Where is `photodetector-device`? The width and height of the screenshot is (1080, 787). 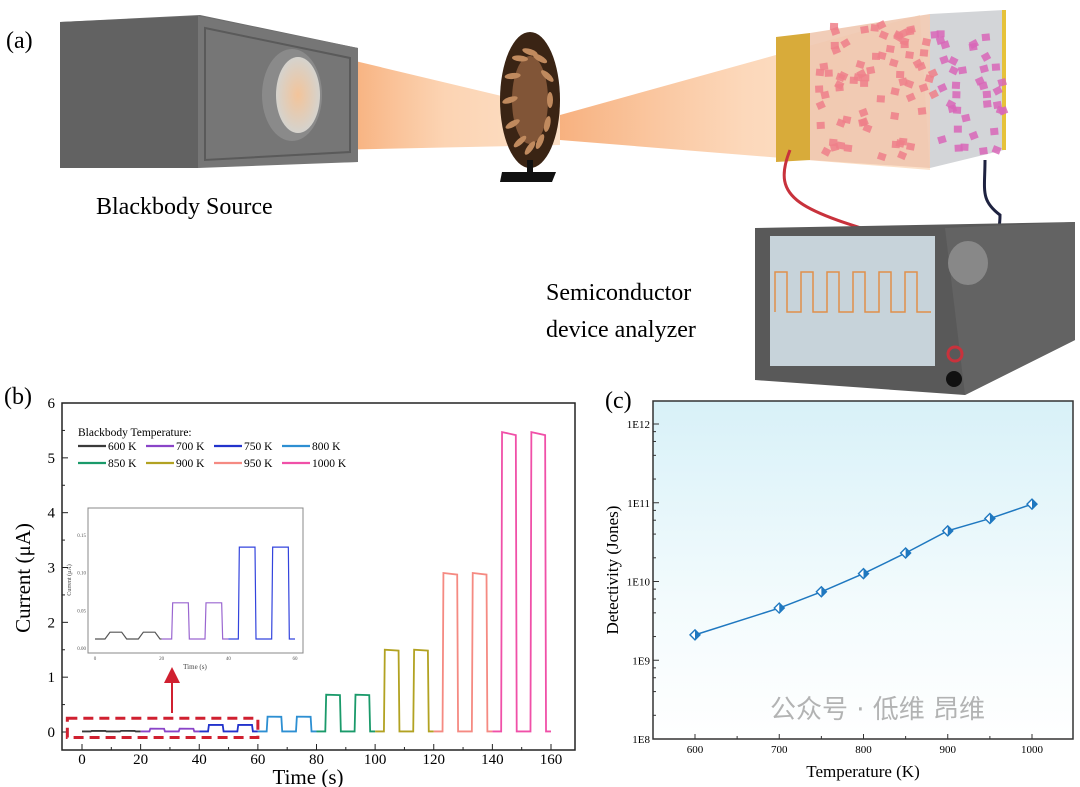
photodetector-device is located at coordinates (892, 89).